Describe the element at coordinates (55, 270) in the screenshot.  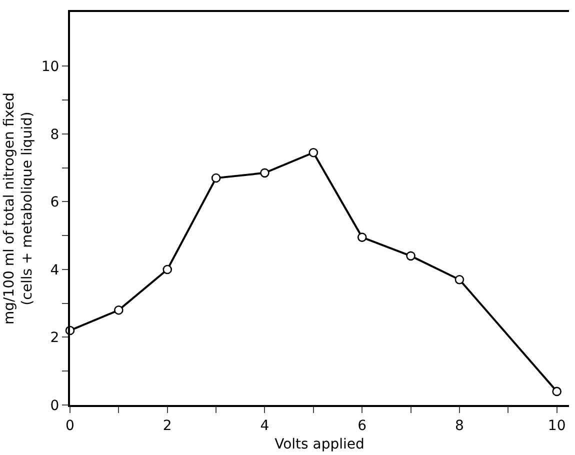
I see `y-tick-label: 4` at that location.